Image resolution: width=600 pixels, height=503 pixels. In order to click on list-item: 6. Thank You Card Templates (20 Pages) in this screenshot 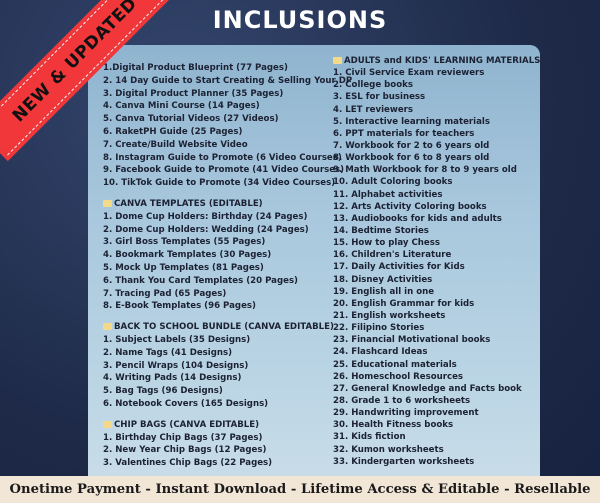, I will do `click(227, 281)`.